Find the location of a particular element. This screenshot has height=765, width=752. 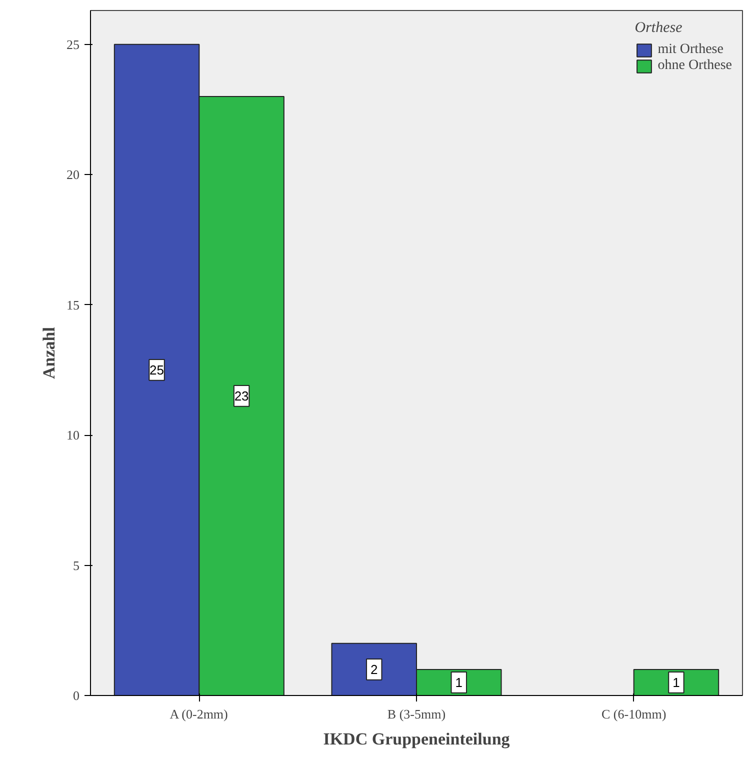

x-tick-label: B (3-5mm) is located at coordinates (416, 714).